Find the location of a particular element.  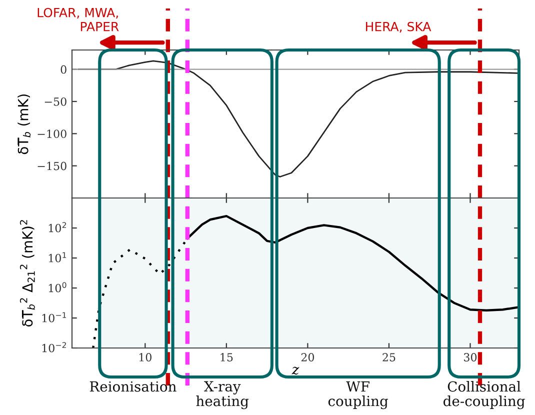

x-tick-label: 10 is located at coordinates (145, 357).